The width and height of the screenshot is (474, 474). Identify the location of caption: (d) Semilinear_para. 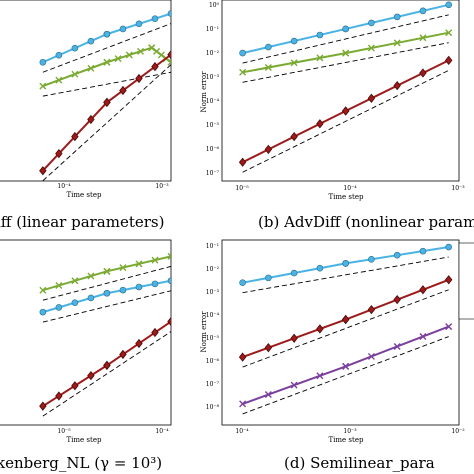
(359, 463).